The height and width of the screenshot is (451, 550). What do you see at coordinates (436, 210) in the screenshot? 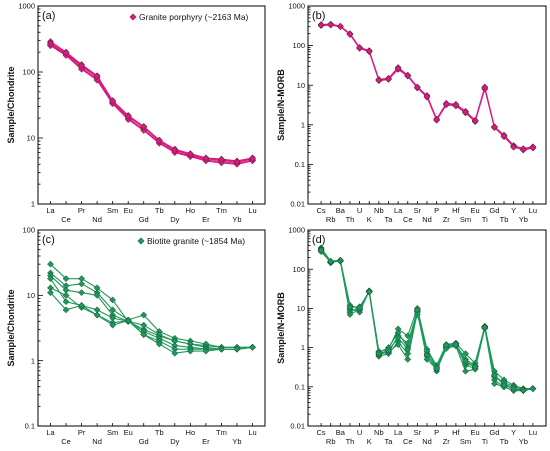
I see `x-tick-label: P` at bounding box center [436, 210].